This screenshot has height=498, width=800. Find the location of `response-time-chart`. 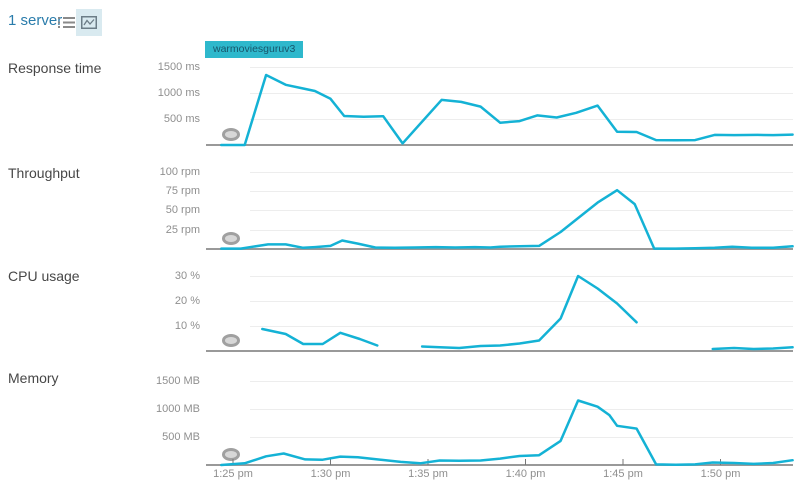

response-time-chart is located at coordinates (500, 104).